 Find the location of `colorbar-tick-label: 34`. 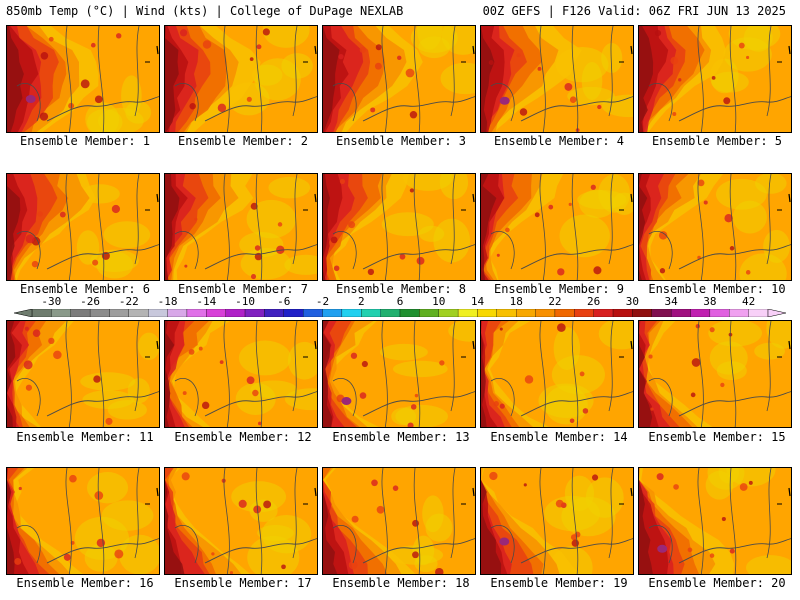

colorbar-tick-label: 34 is located at coordinates (671, 301).